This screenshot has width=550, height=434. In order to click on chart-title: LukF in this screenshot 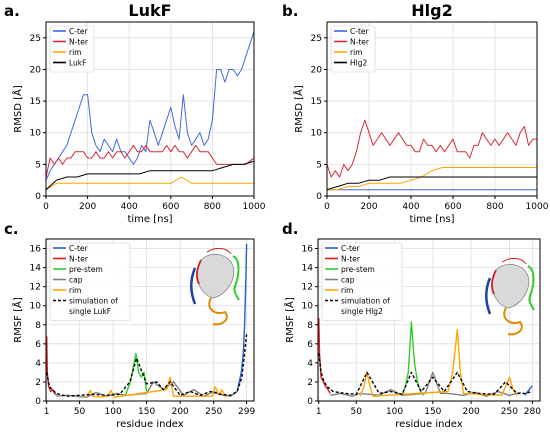, I will do `click(149, 10)`.